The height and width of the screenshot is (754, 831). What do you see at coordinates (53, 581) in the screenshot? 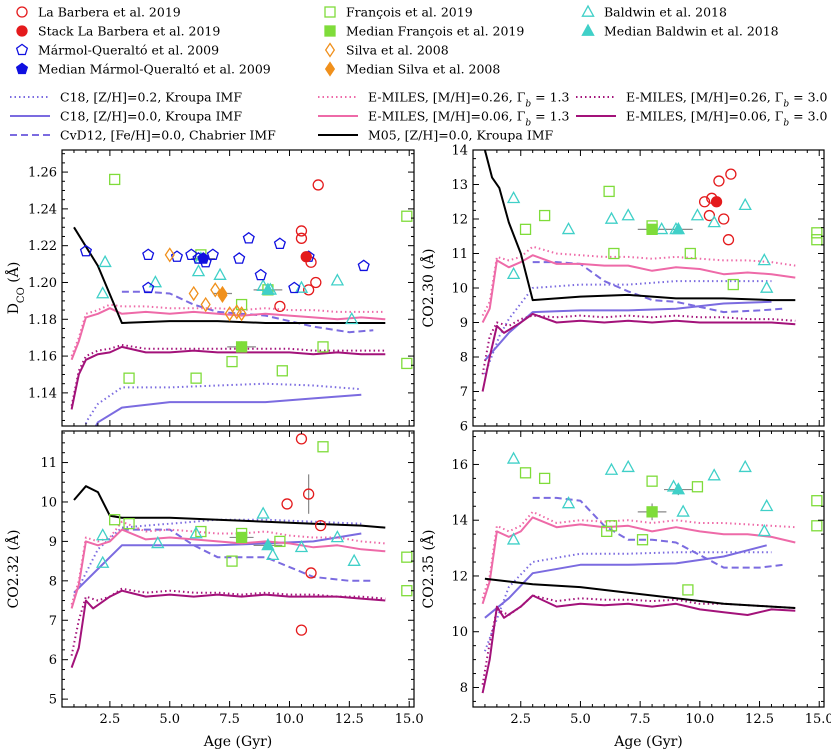
I see `y-tick-label: 8` at bounding box center [53, 581].